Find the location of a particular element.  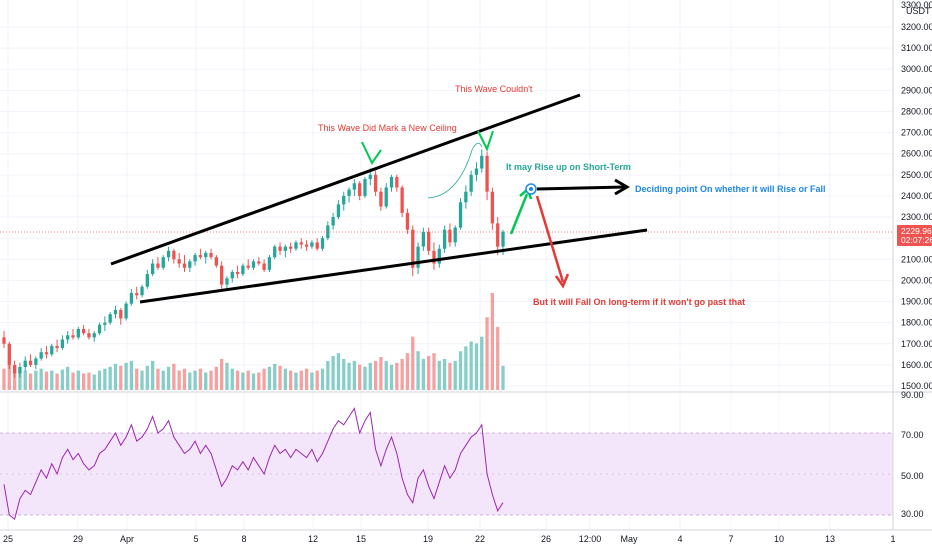

price-axis-top-partial: 3300.00 is located at coordinates (916, 5).